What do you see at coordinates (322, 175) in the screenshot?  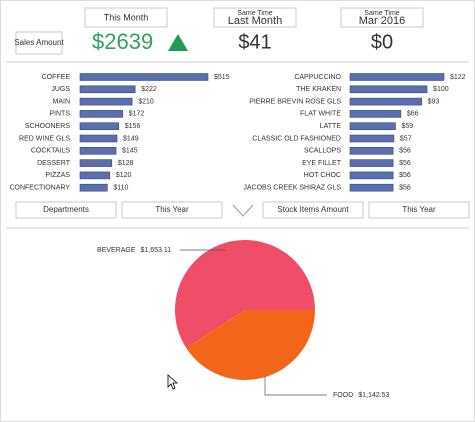 I see `bar-category-label: HOT CHOC` at bounding box center [322, 175].